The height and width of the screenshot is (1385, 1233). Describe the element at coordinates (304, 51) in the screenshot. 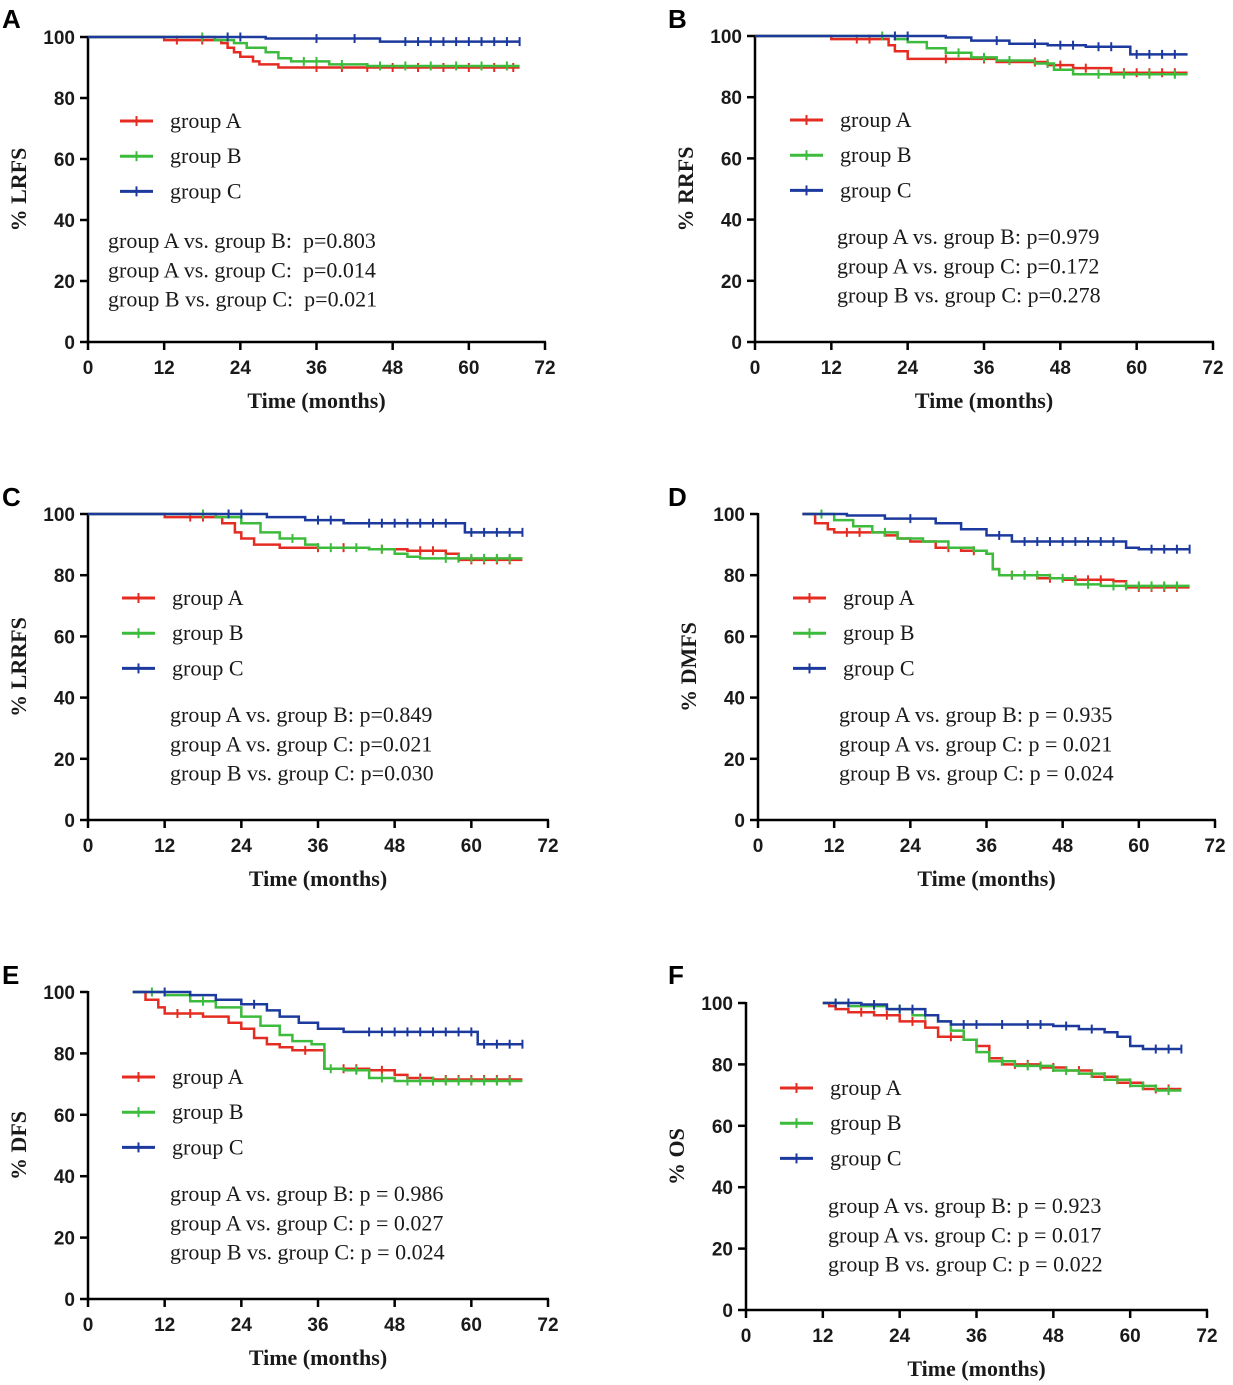

I see `series-group-b` at that location.